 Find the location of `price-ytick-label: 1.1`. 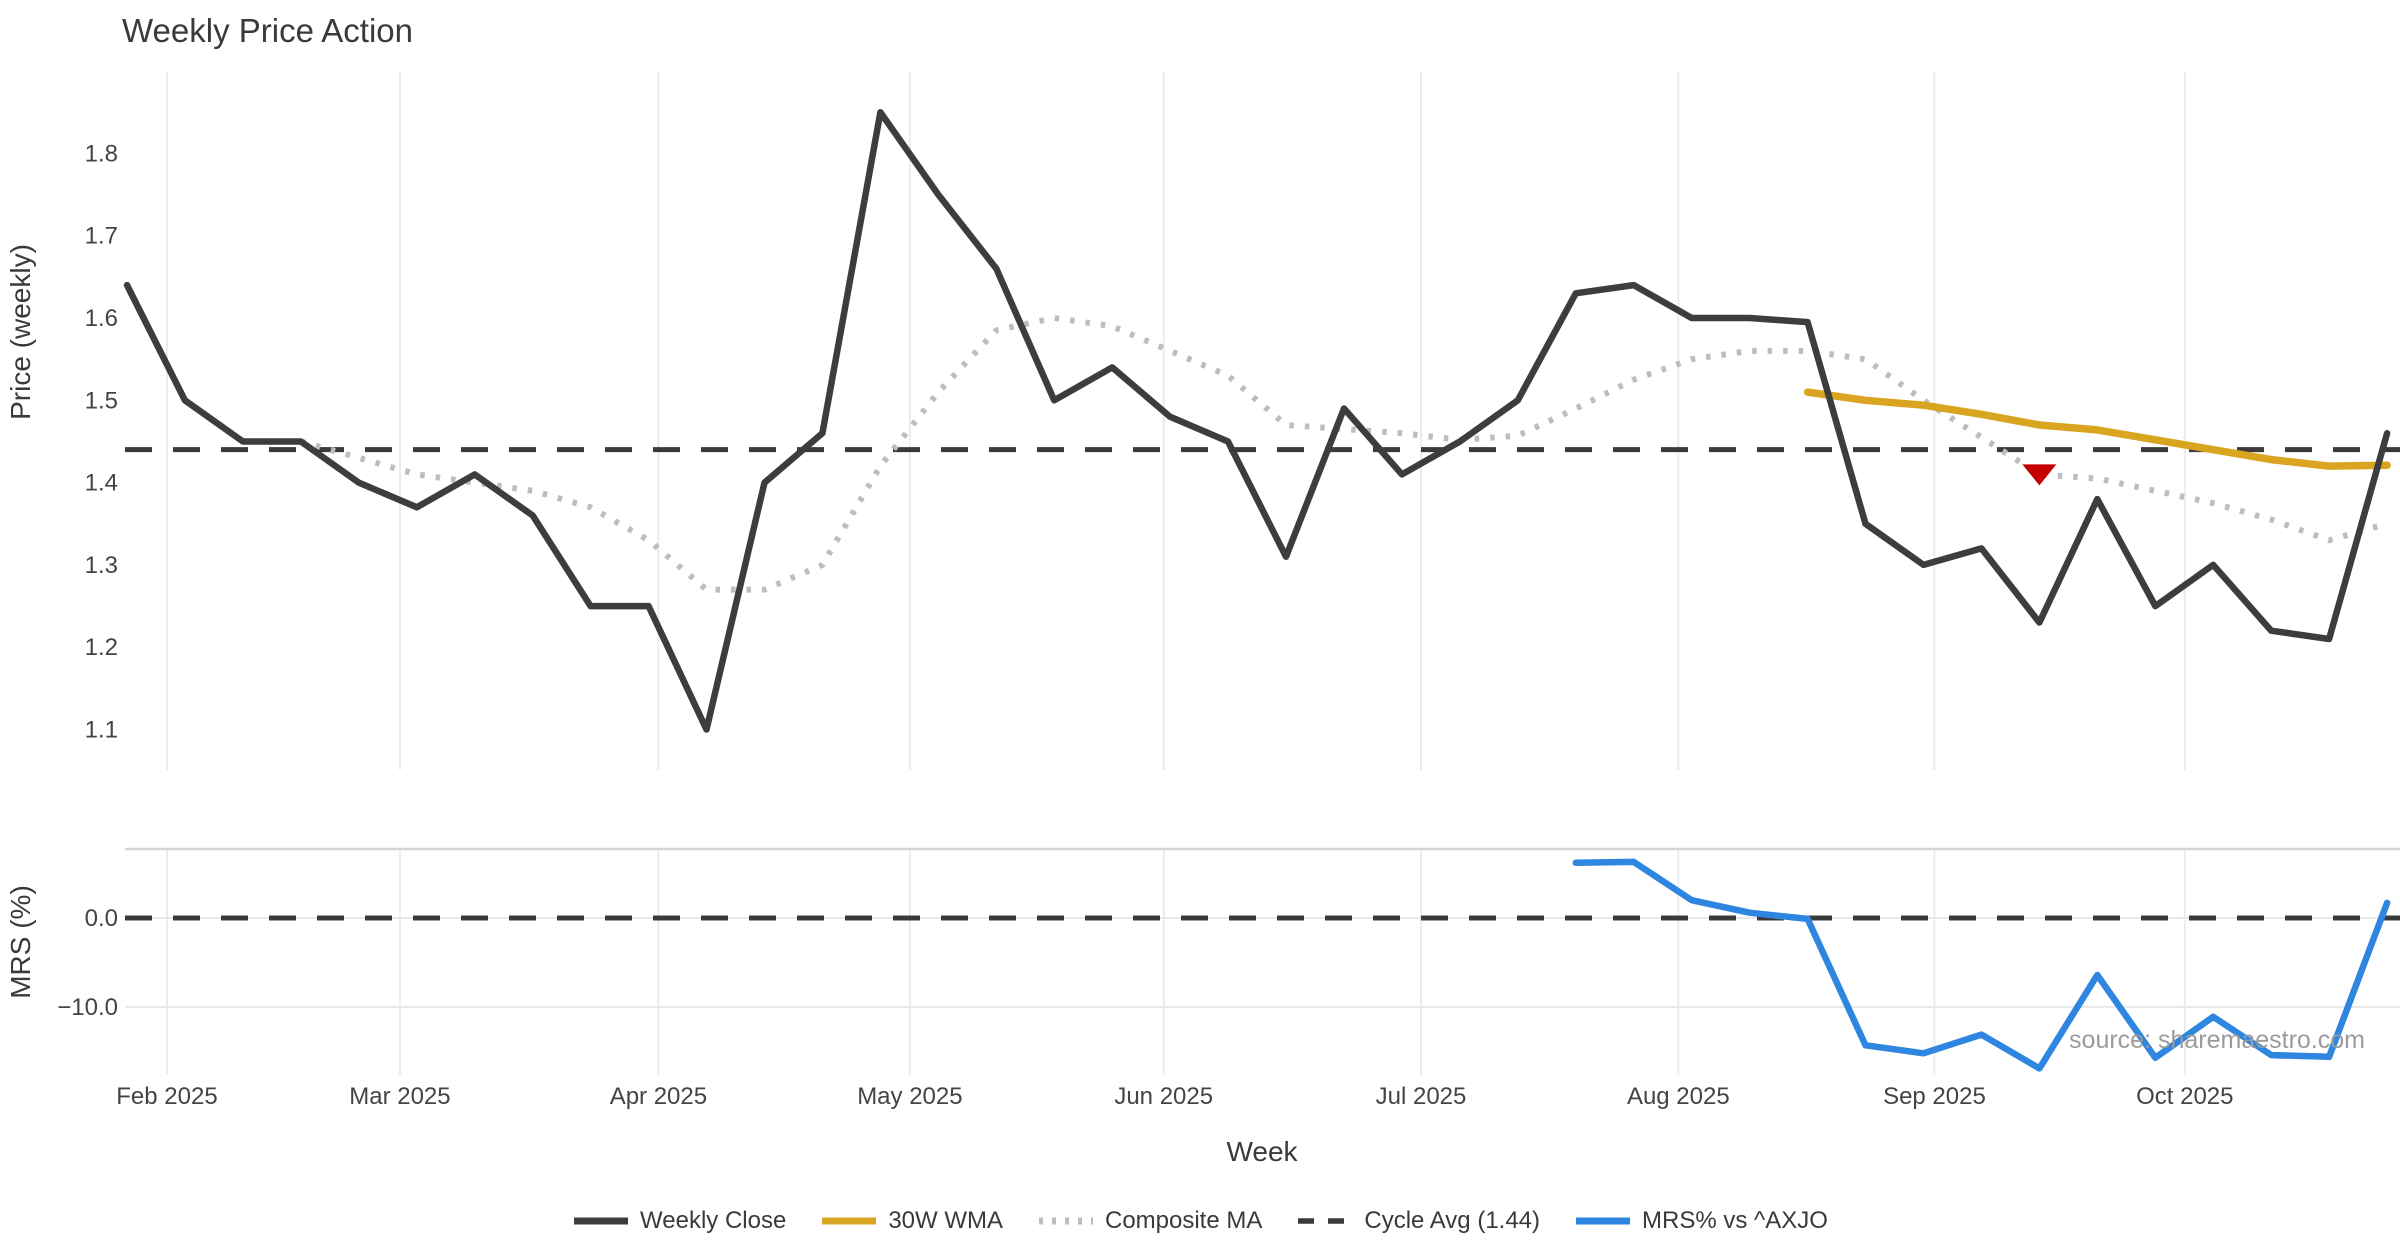

price-ytick-label: 1.1 is located at coordinates (101, 730).